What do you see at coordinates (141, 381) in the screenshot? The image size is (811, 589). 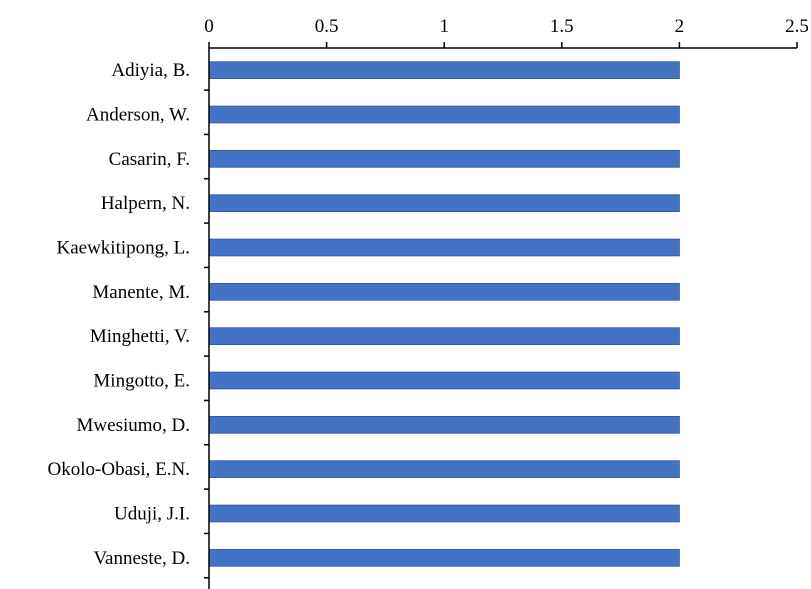 I see `category-label: Mingotto, E.` at bounding box center [141, 381].